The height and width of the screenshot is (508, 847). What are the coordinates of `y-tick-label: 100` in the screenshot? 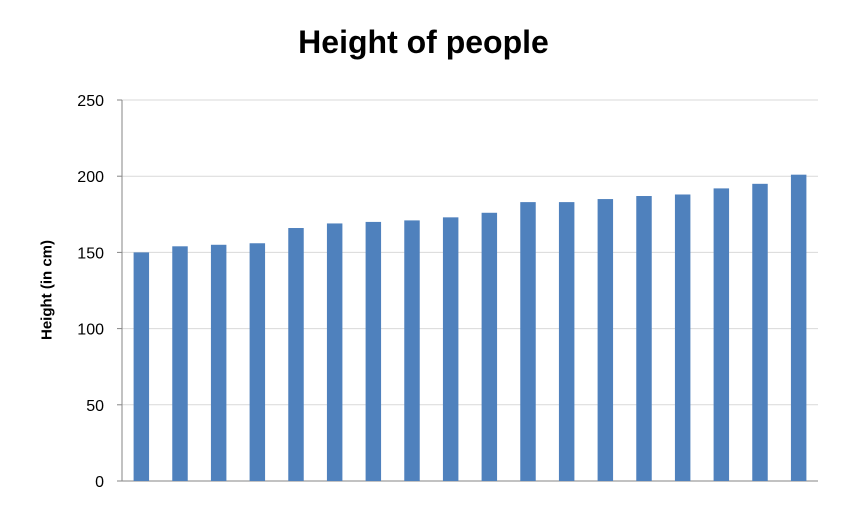 It's located at (90, 330).